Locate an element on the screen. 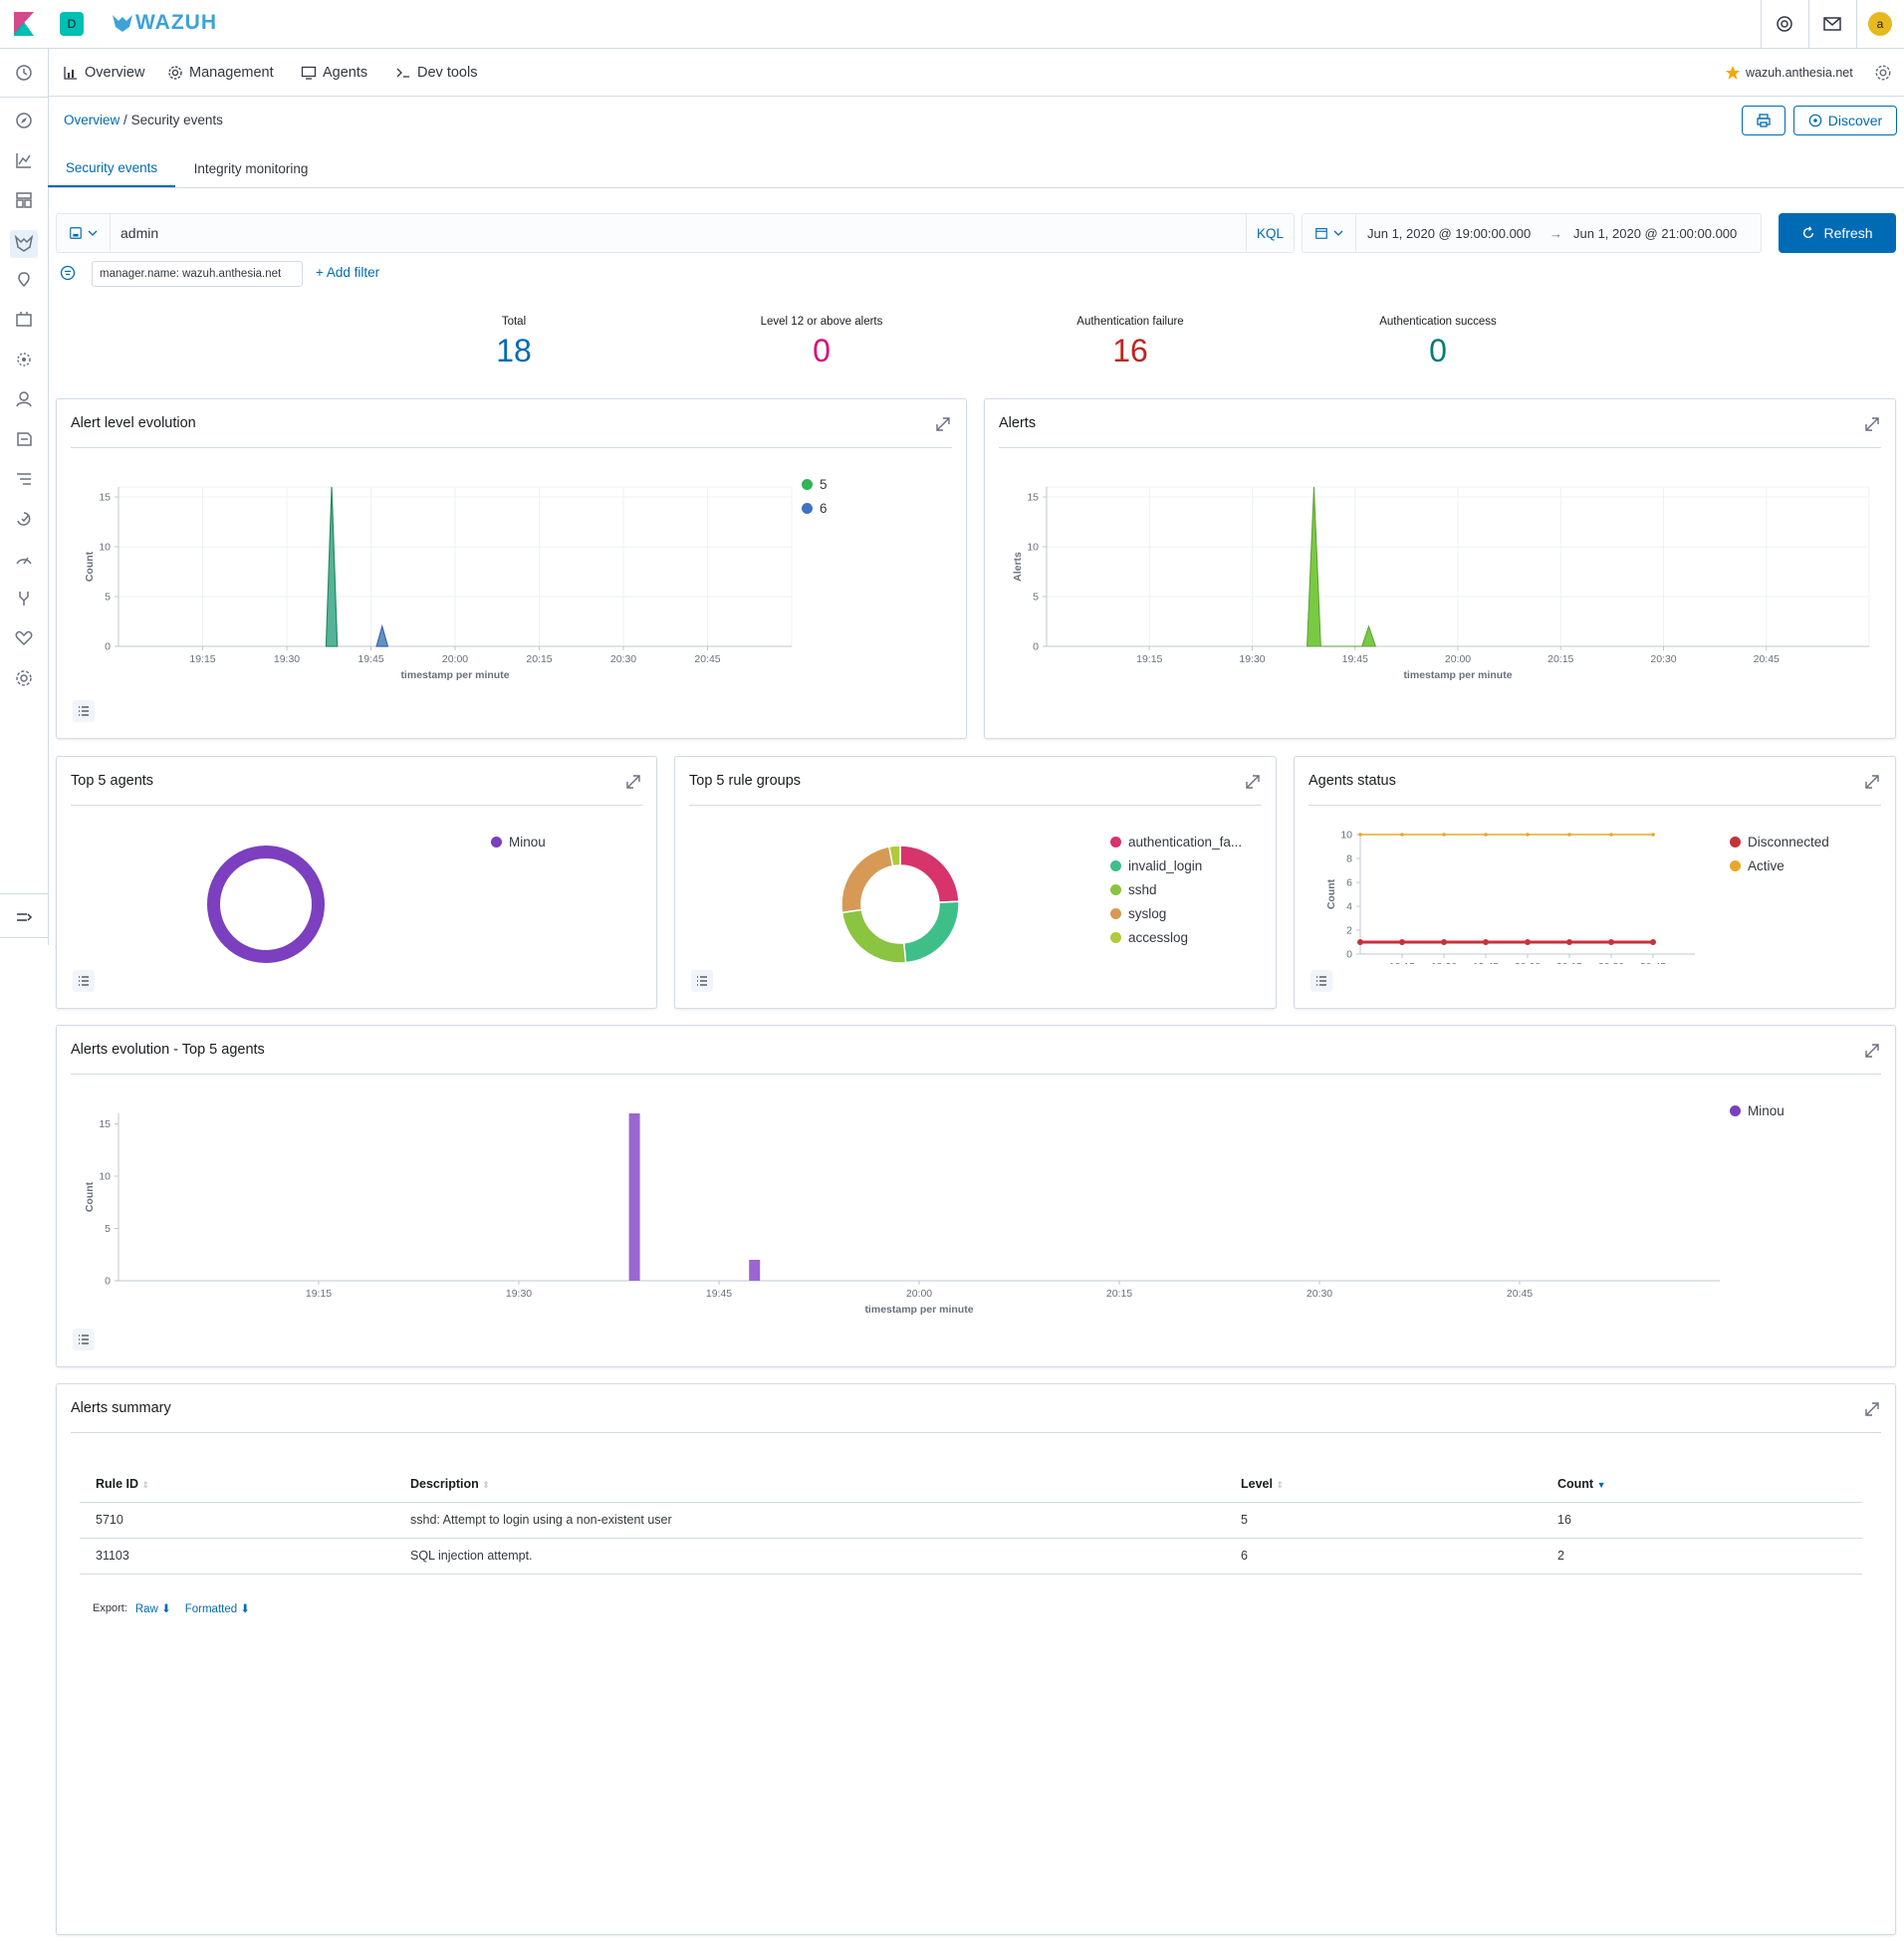  x-tick-label: 19:45 is located at coordinates (370, 659).